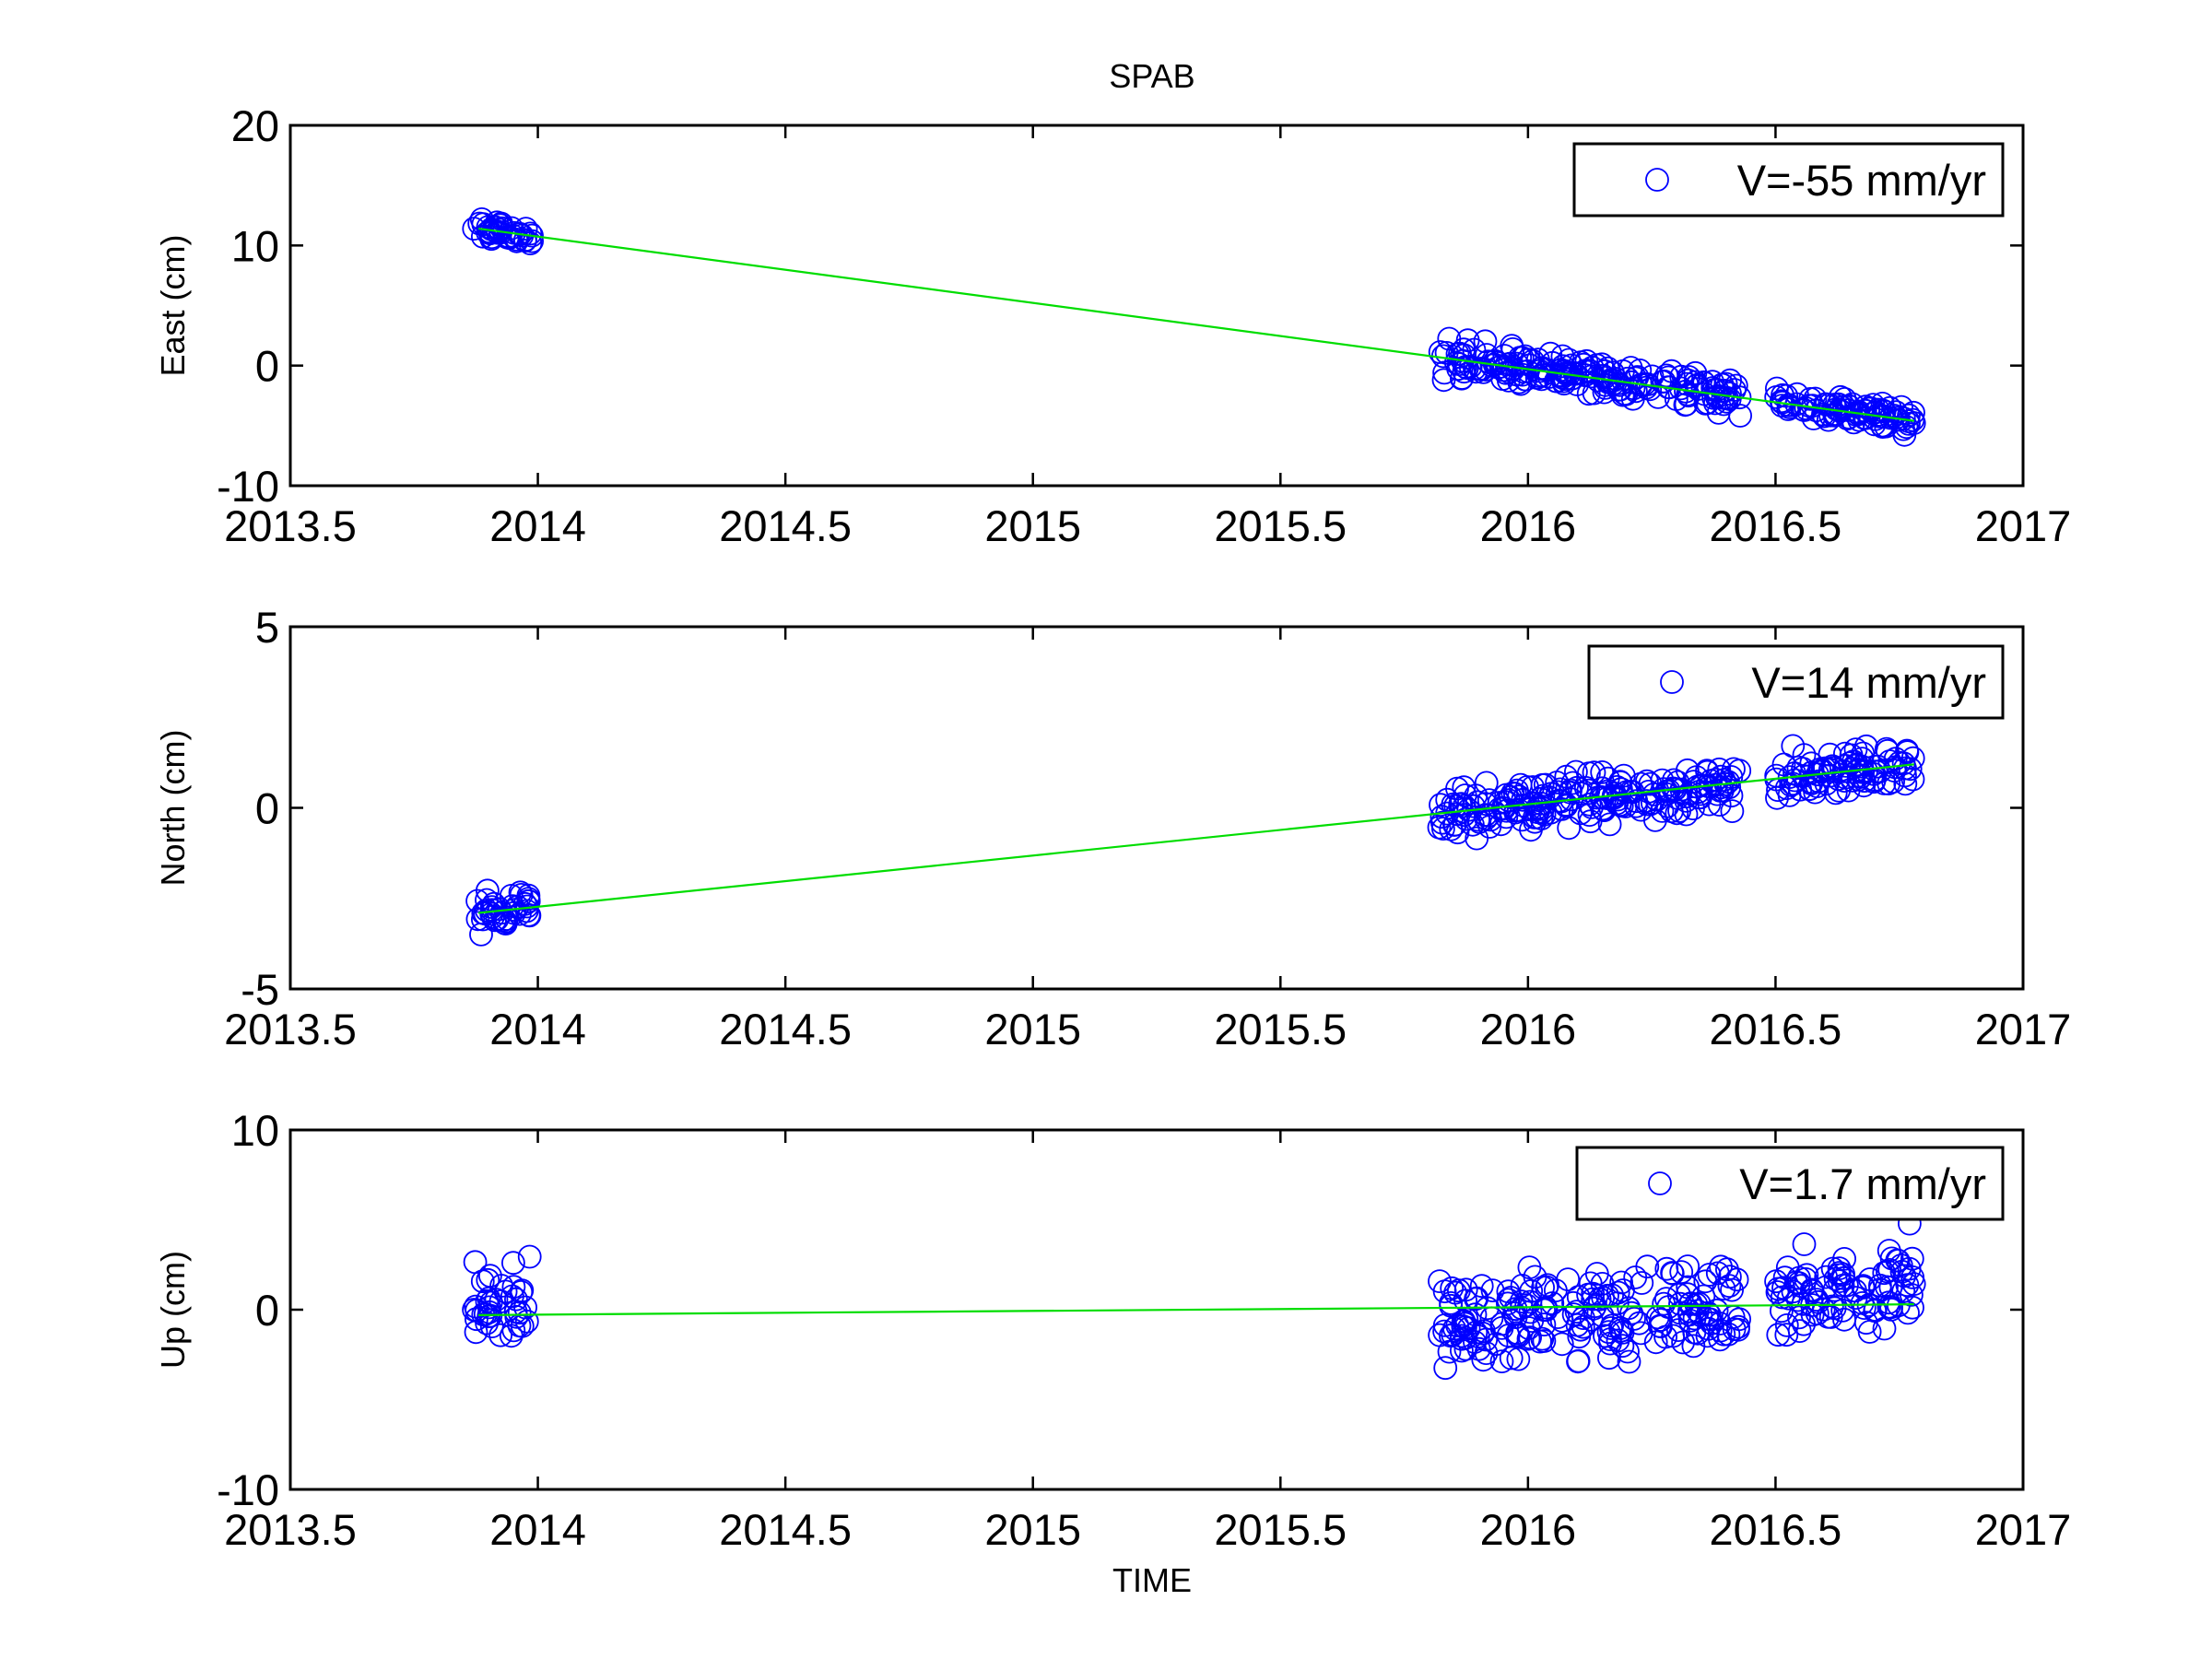  What do you see at coordinates (1776, 525) in the screenshot?
I see `x-tick-label: 2016.5` at bounding box center [1776, 525].